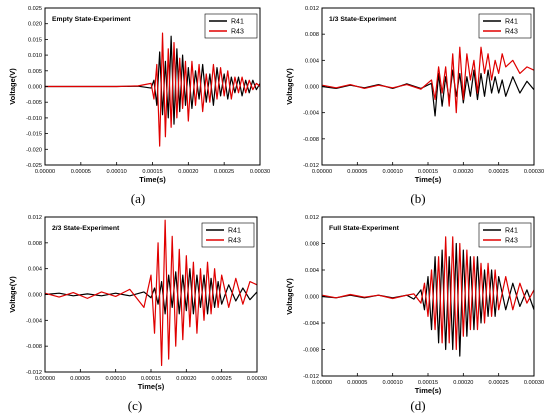  Describe the element at coordinates (35, 25) in the screenshot. I see `y-tick-label: 0.020` at that location.